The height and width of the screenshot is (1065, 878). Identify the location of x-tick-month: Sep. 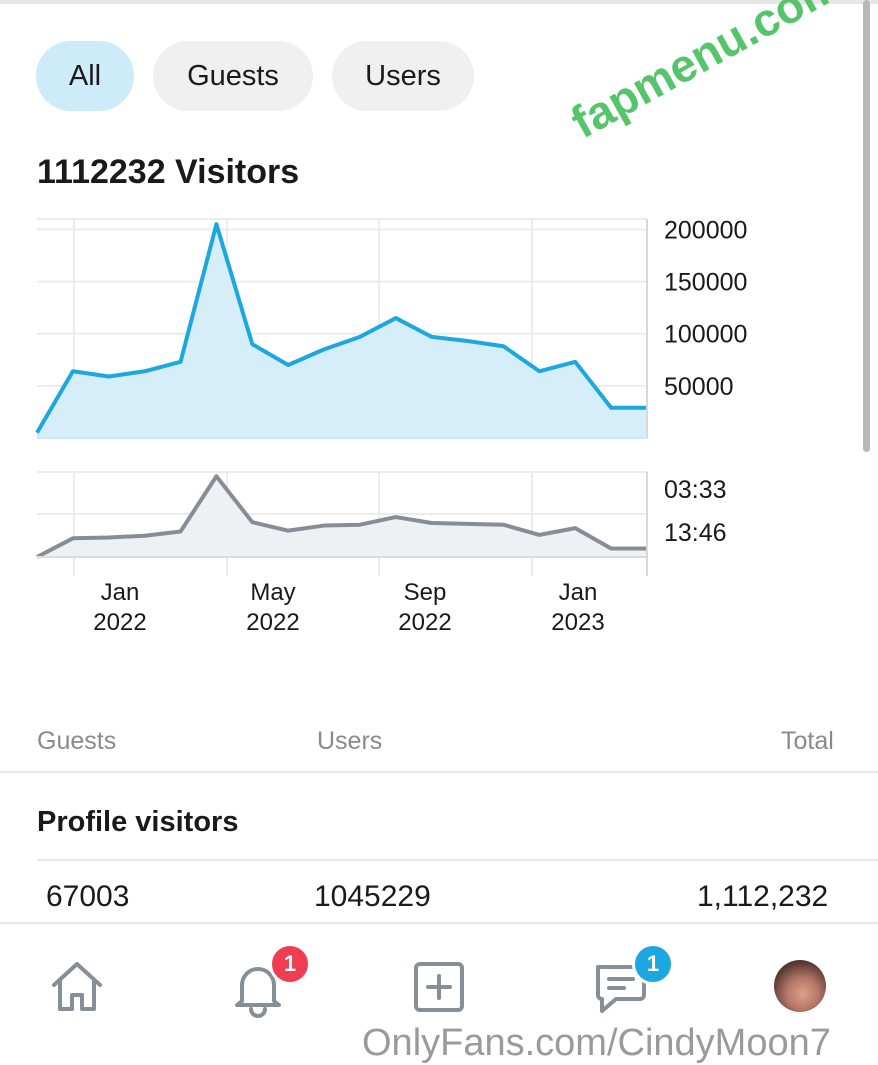
(425, 592).